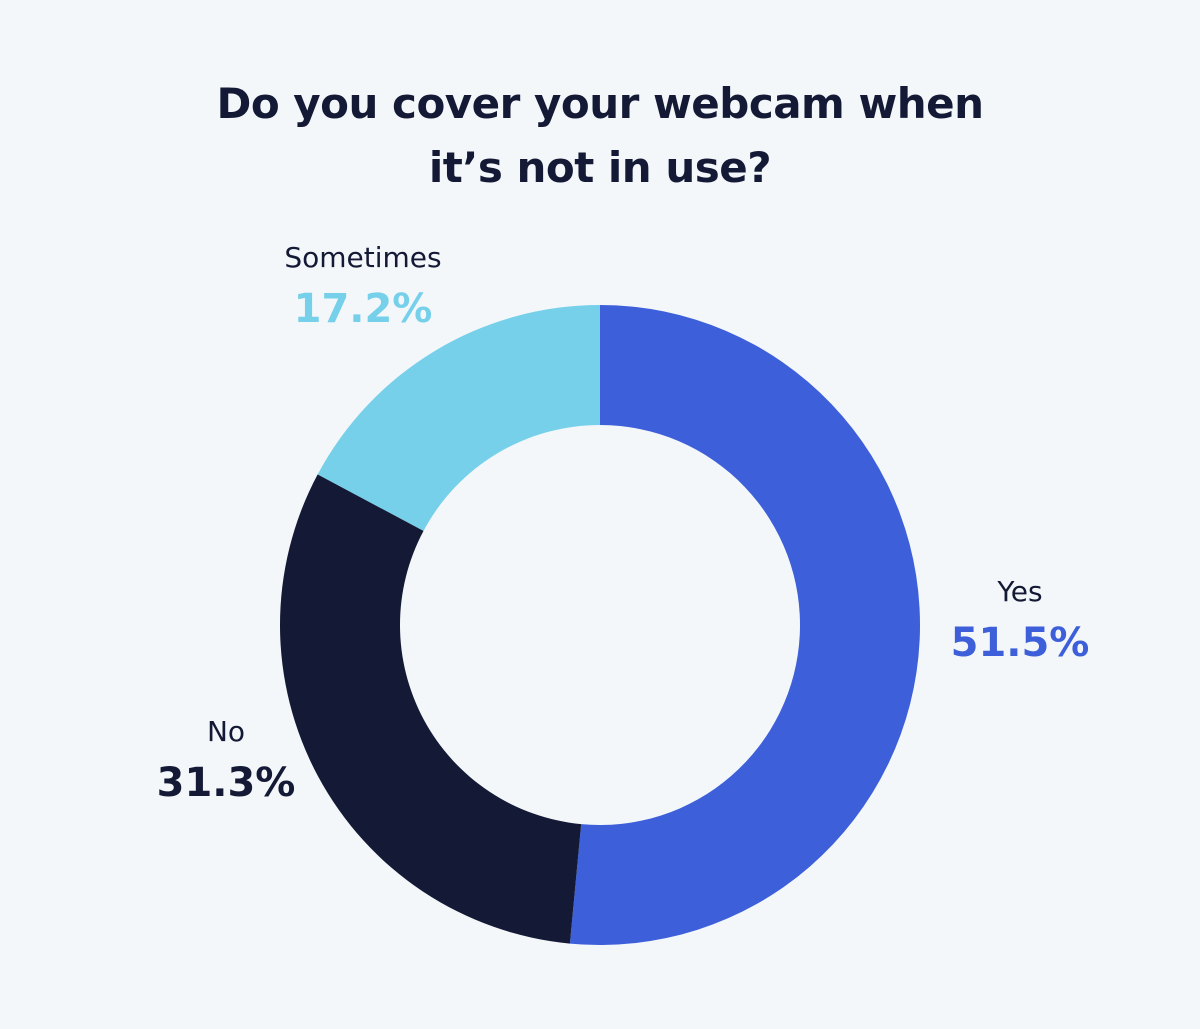  I want to click on value-label: 31.3%, so click(226, 783).